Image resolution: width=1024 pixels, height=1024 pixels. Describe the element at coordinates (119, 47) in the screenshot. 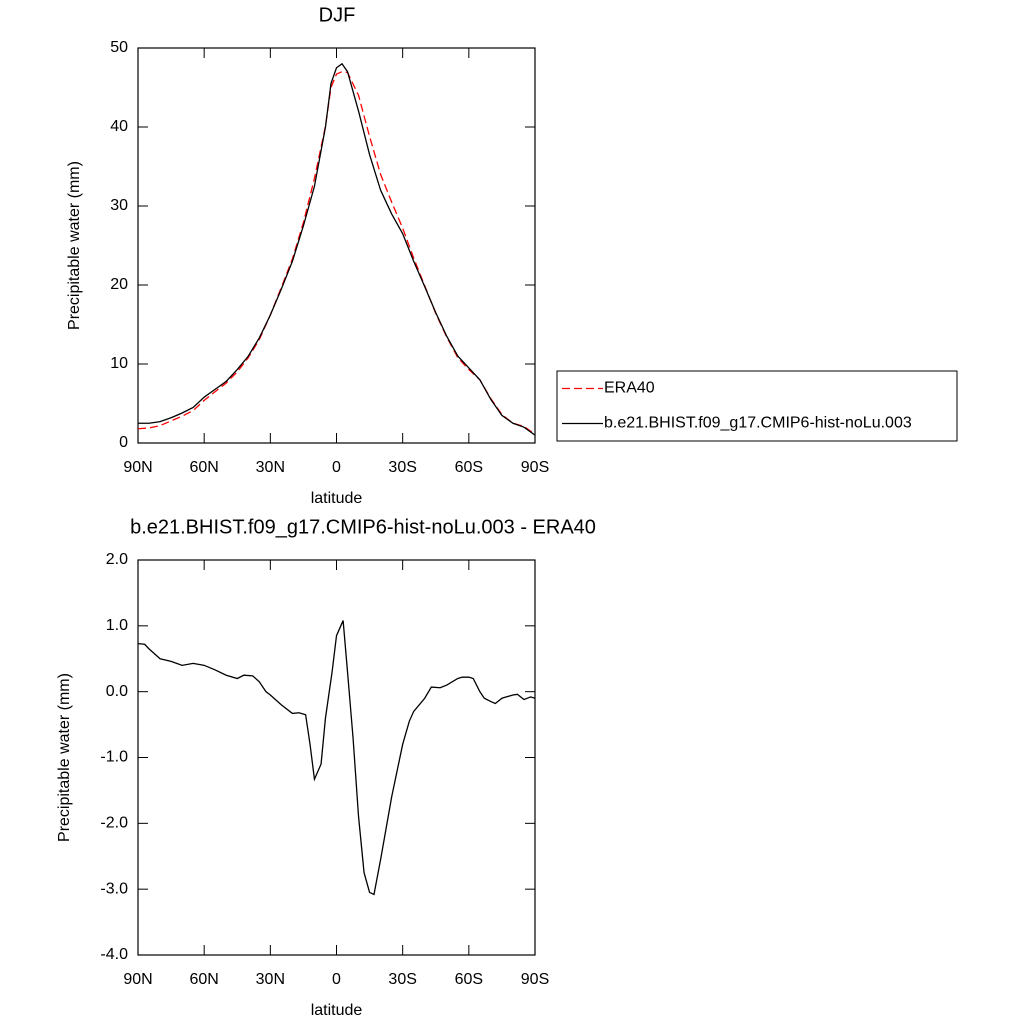

I see `y-tick-label: 50` at that location.